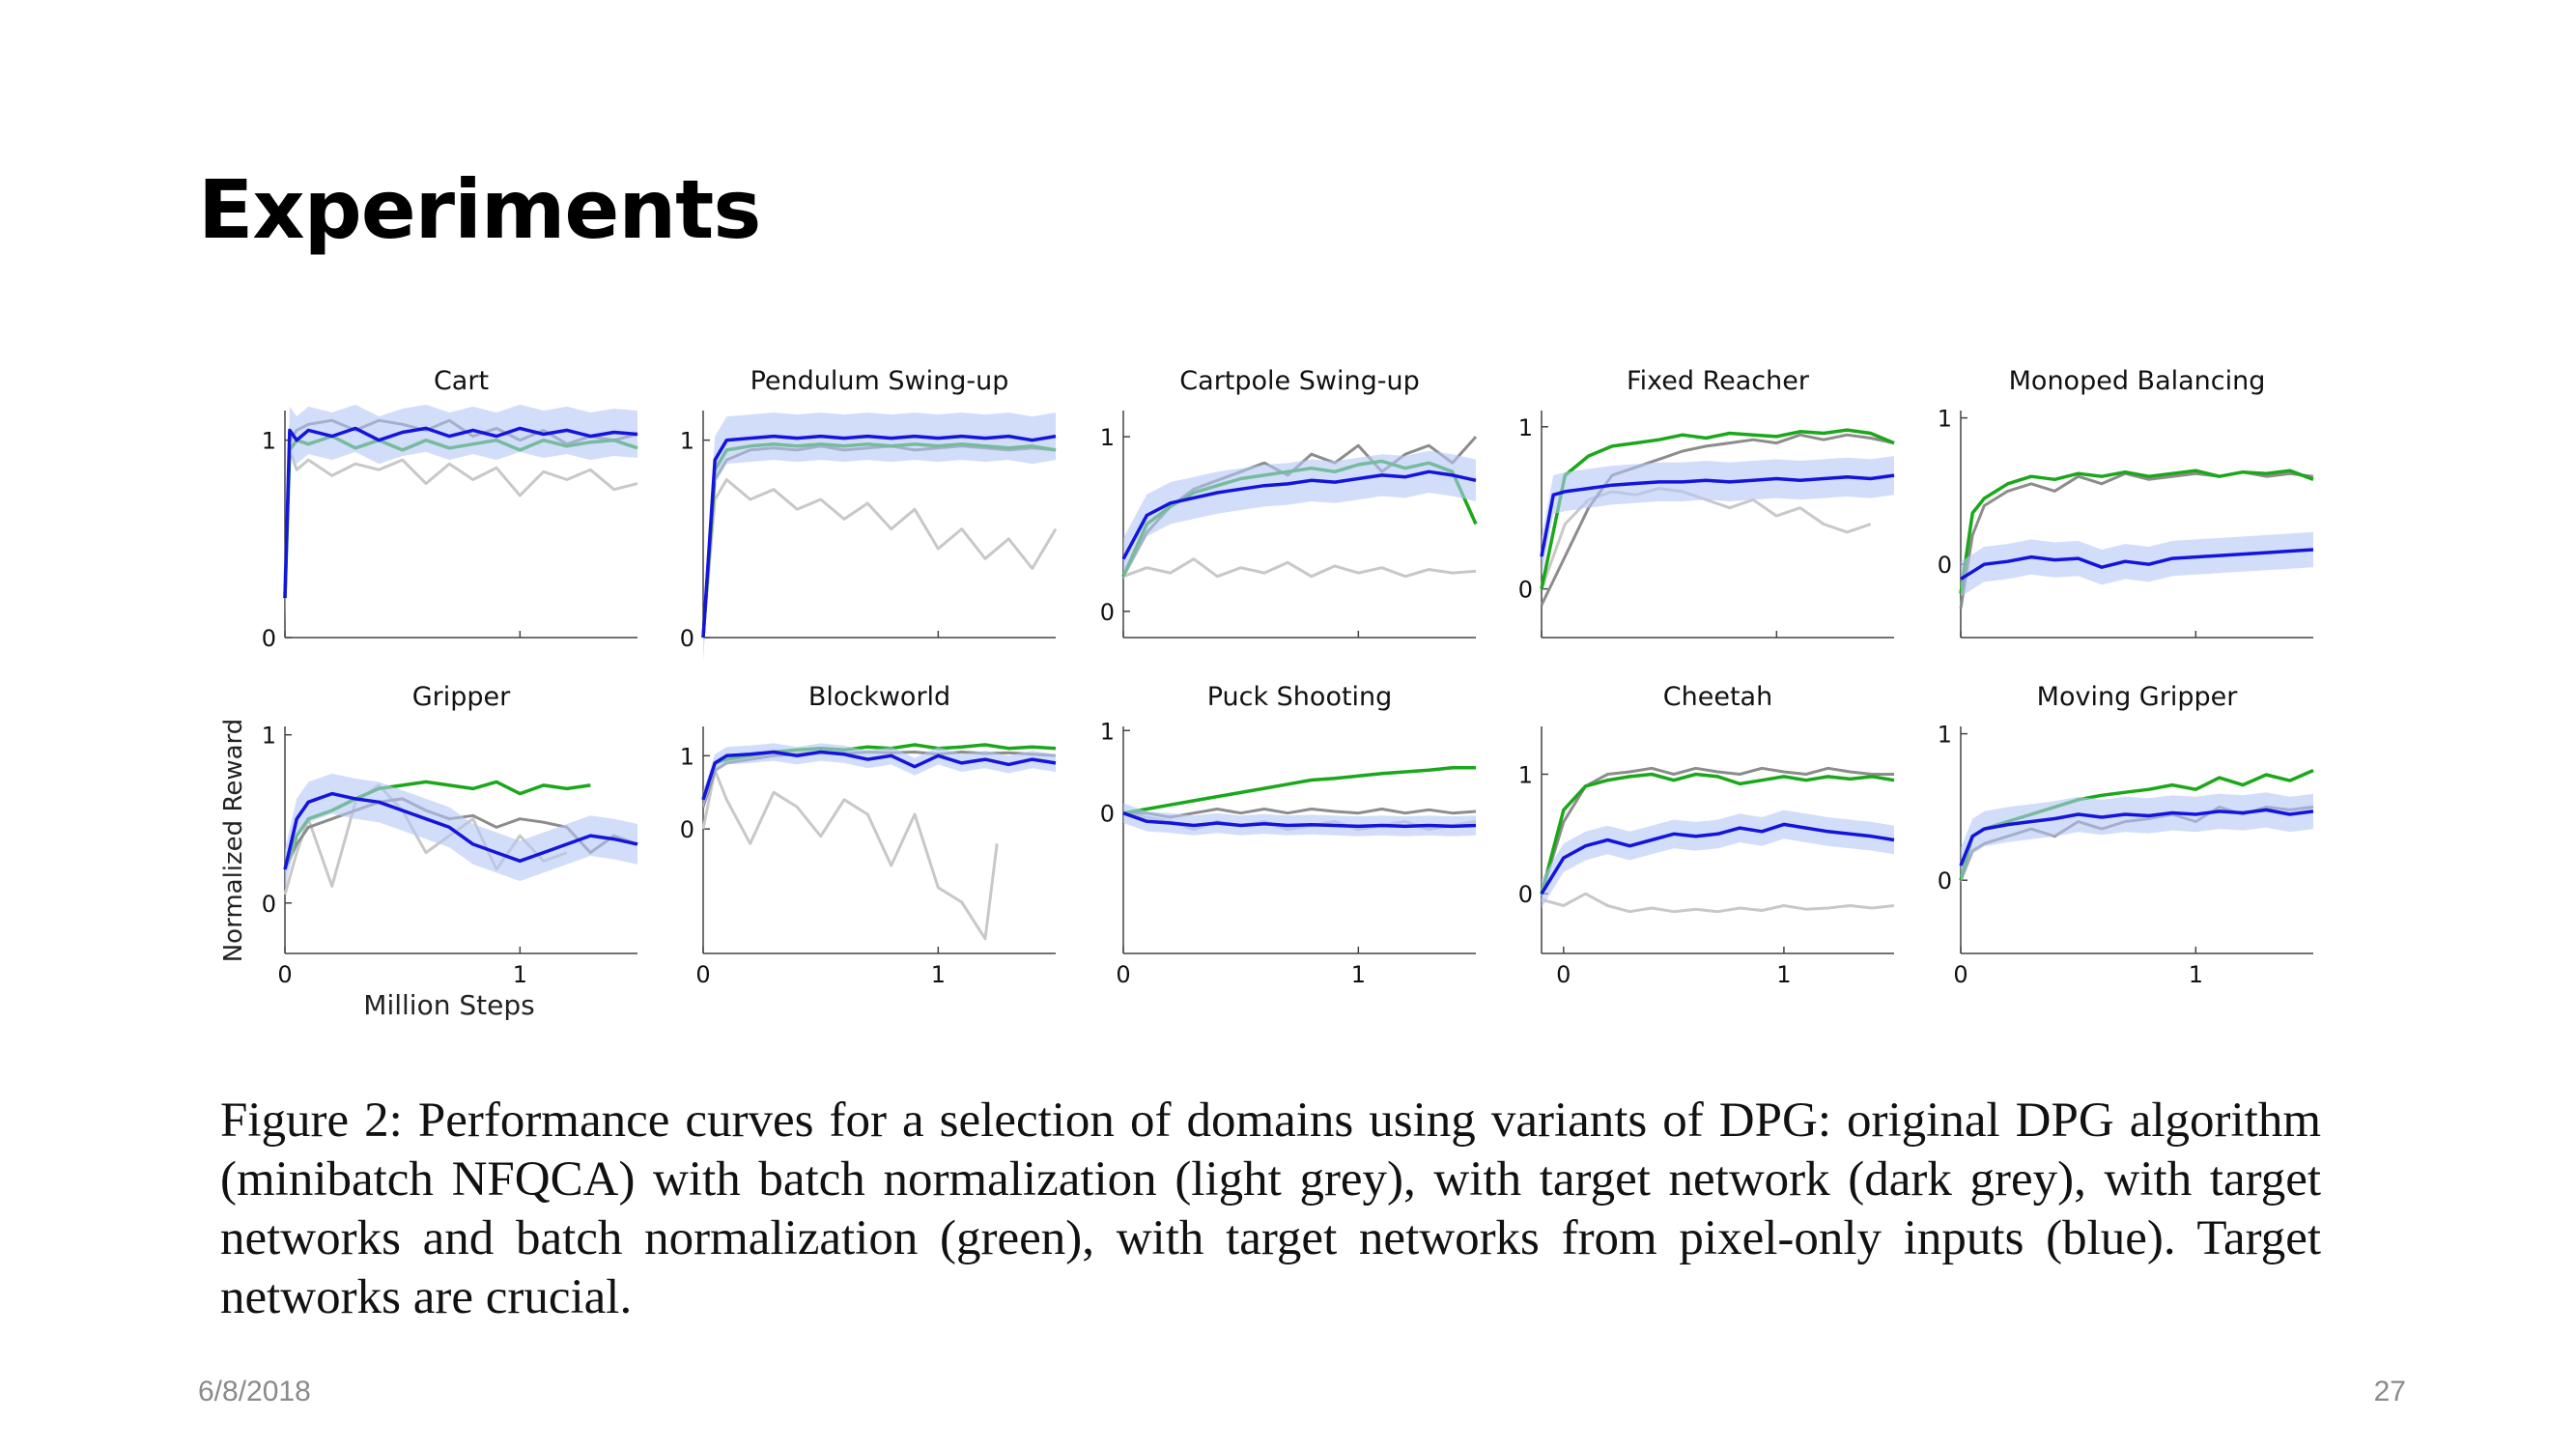 Image resolution: width=2576 pixels, height=1449 pixels. I want to click on x-tick-label-gripper: 1, so click(520, 974).